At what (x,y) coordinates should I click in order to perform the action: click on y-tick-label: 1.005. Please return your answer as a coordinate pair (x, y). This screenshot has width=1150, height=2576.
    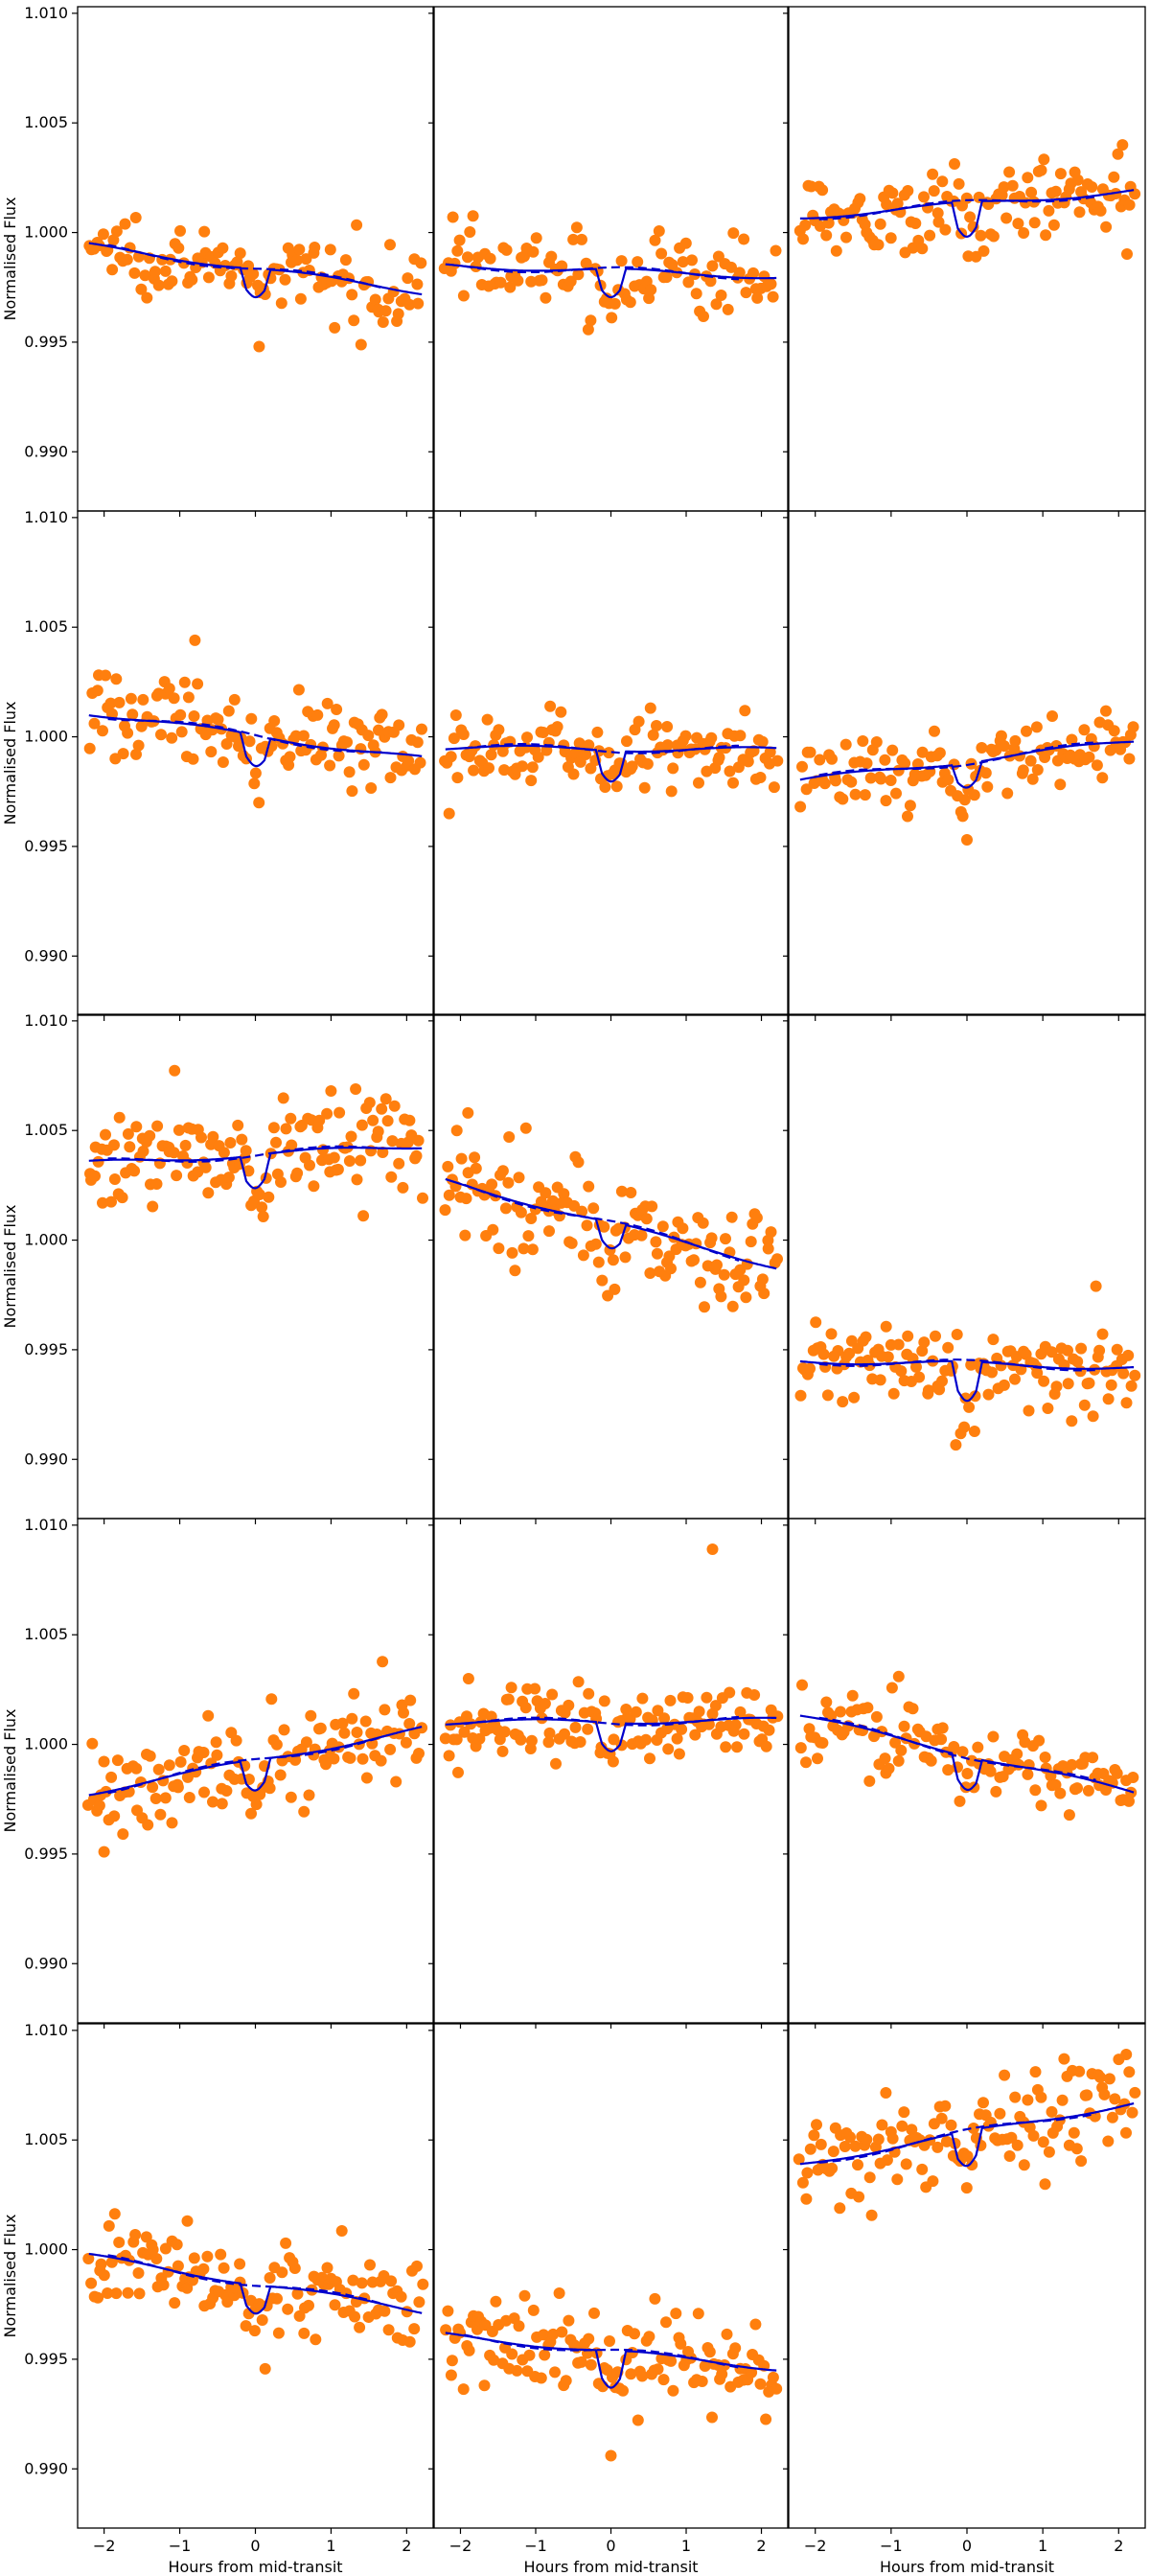
    Looking at the image, I should click on (46, 1130).